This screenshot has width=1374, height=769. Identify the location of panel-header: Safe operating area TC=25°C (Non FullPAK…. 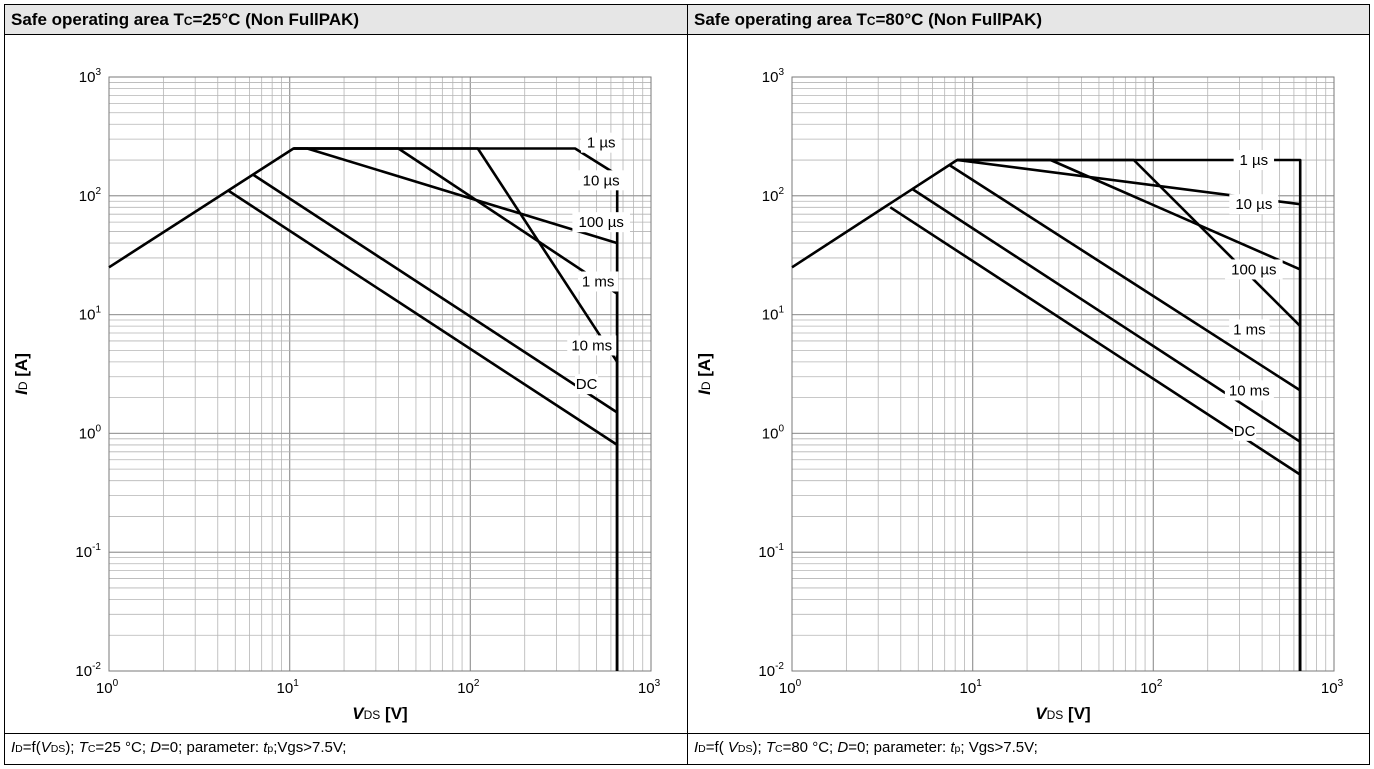
(346, 20).